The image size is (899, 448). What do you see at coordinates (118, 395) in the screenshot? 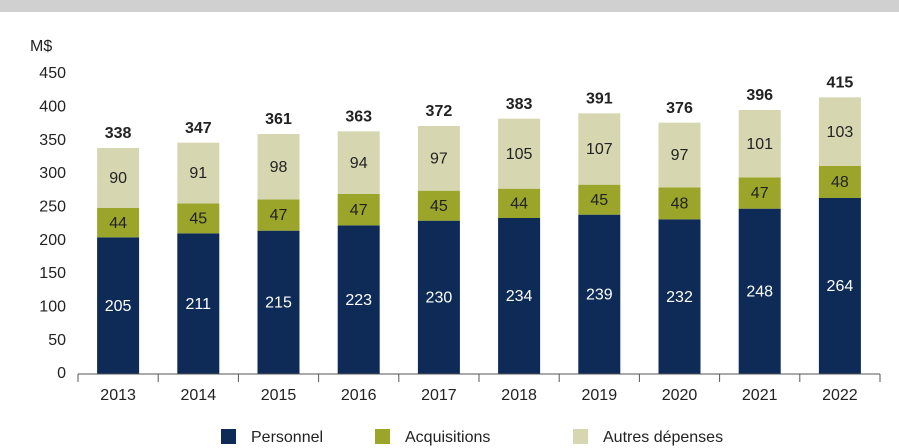
I see `x-tick-label: 2013` at bounding box center [118, 395].